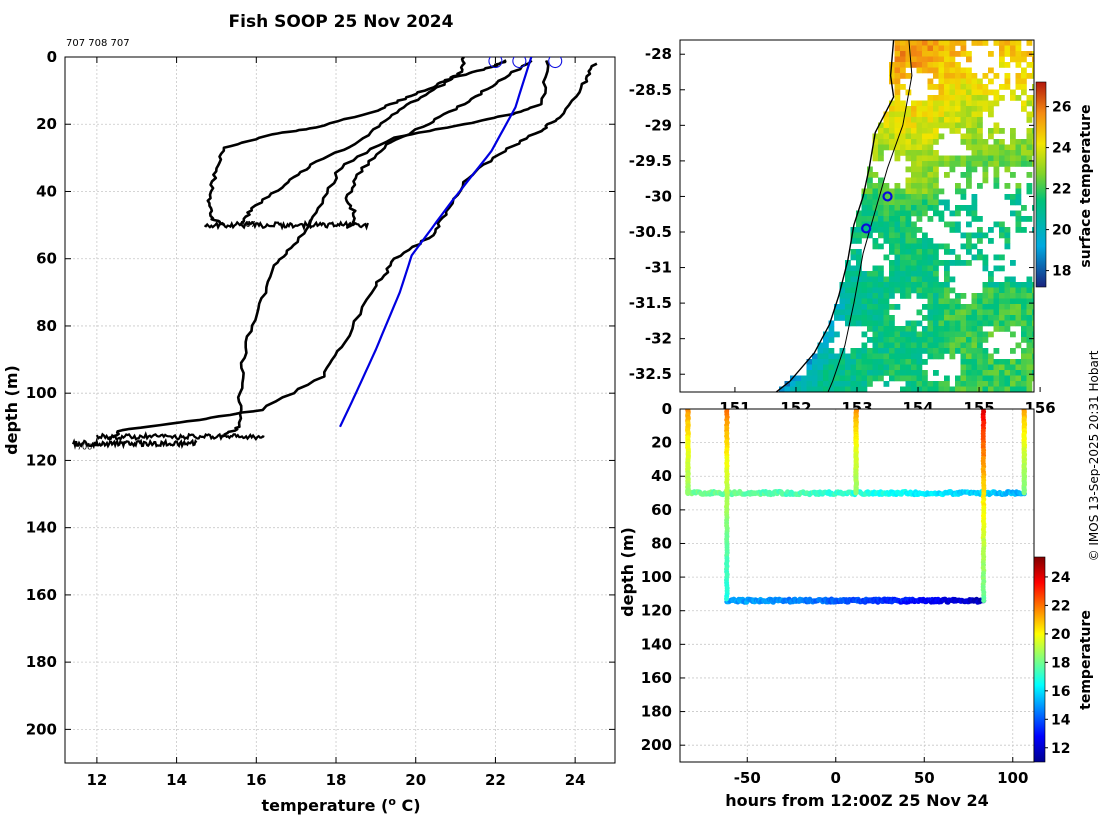 This screenshot has width=1100, height=824. Describe the element at coordinates (1012, 778) in the screenshot. I see `td-x-tick-label: 100` at that location.